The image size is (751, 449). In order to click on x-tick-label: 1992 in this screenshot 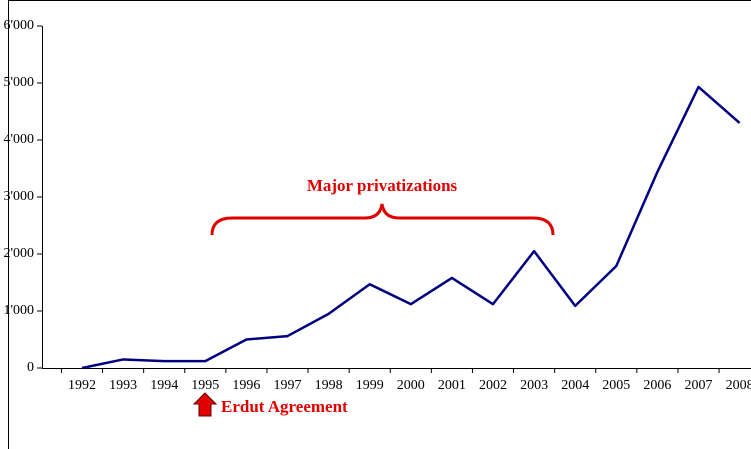, I will do `click(82, 385)`.